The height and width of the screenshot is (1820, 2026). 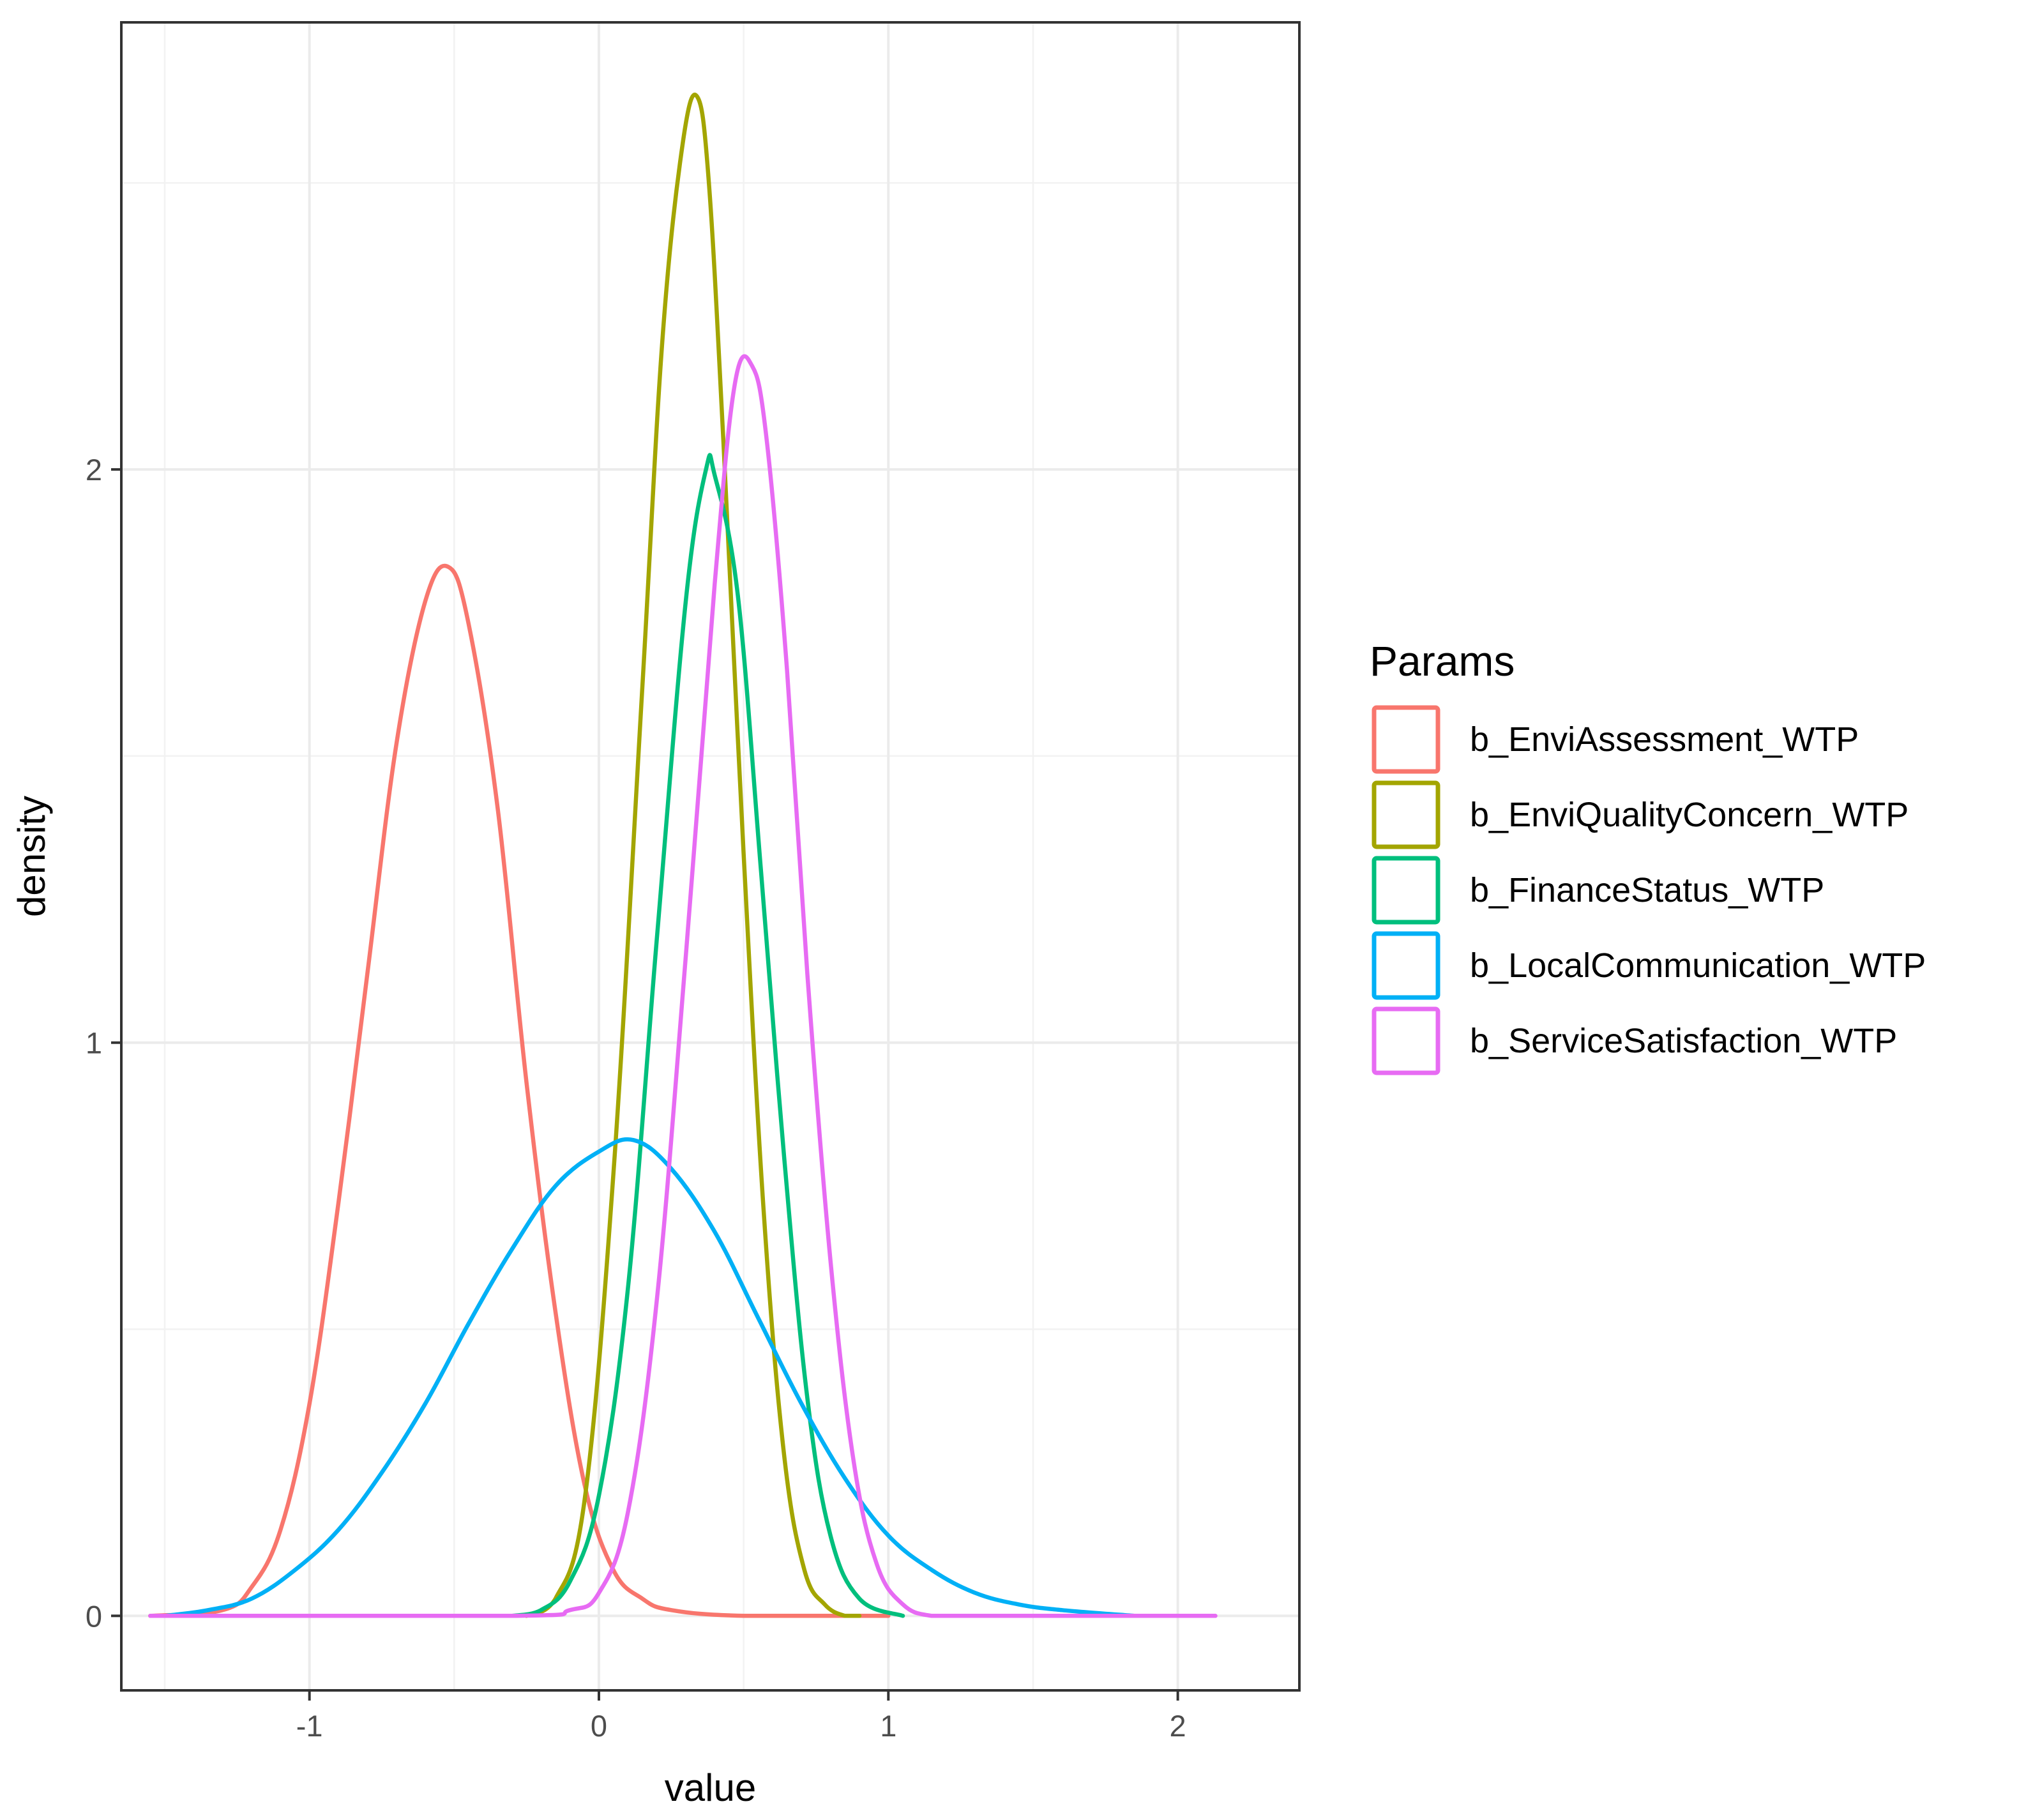 I want to click on legend-label: b_LocalCommunication_WTP, so click(x=1698, y=965).